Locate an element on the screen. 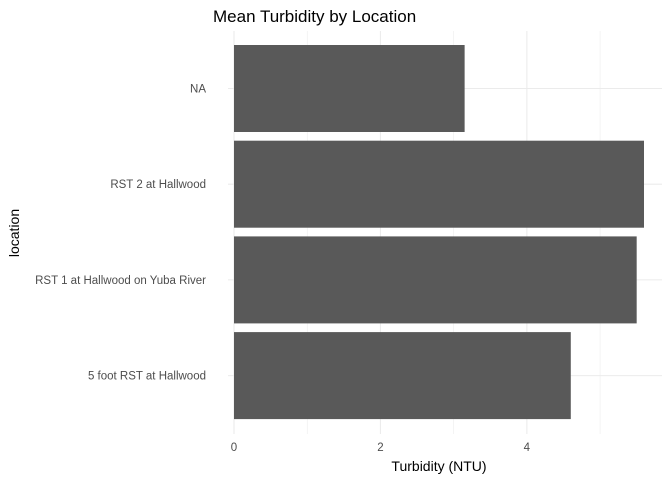  y-tick-label: RST 2 at Hallwood is located at coordinates (158, 185).